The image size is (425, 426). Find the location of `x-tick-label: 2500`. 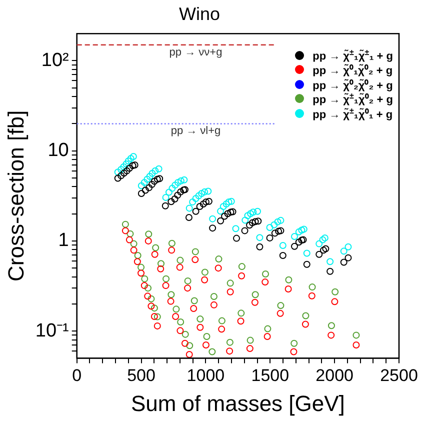

x-tick-label: 2500 is located at coordinates (399, 376).